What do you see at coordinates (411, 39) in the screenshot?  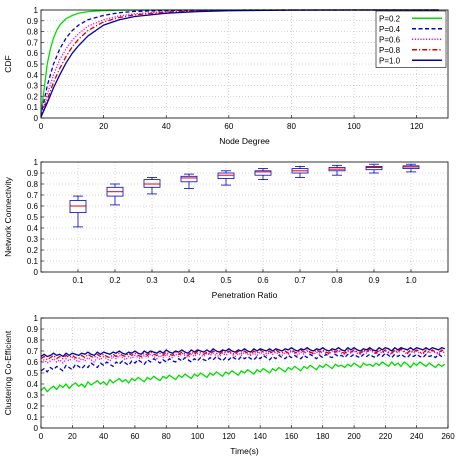 I see `legend-box` at bounding box center [411, 39].